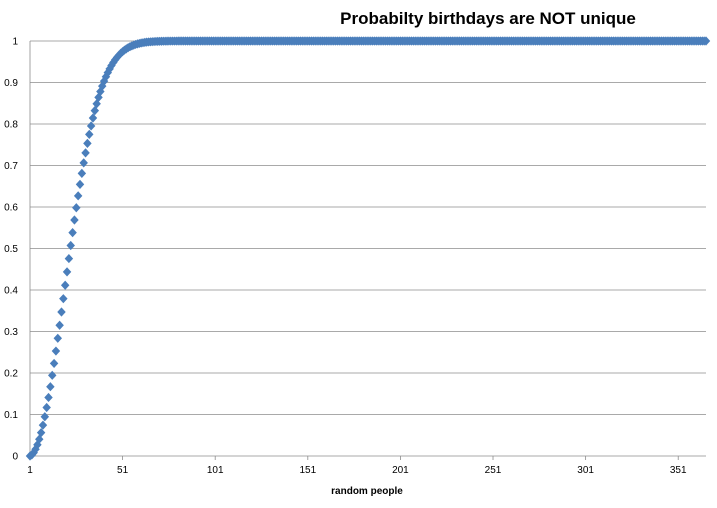 The height and width of the screenshot is (508, 717). What do you see at coordinates (15, 457) in the screenshot?
I see `y-tick-label: 0` at bounding box center [15, 457].